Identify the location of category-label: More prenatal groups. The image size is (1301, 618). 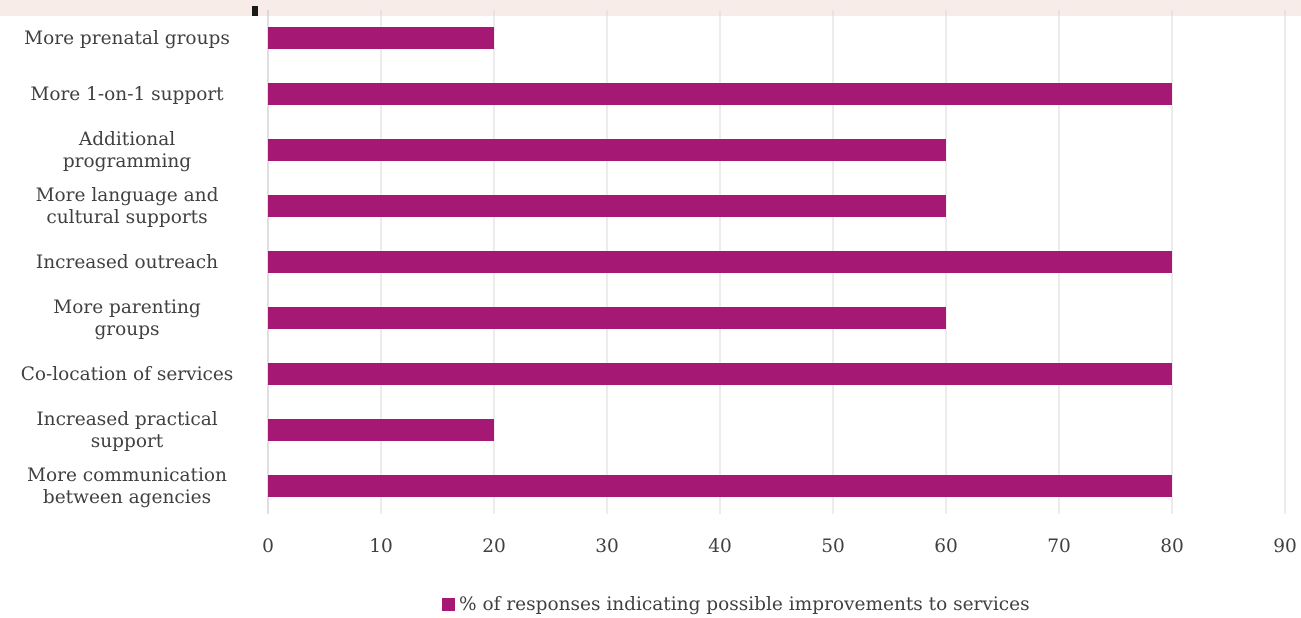
(127, 38).